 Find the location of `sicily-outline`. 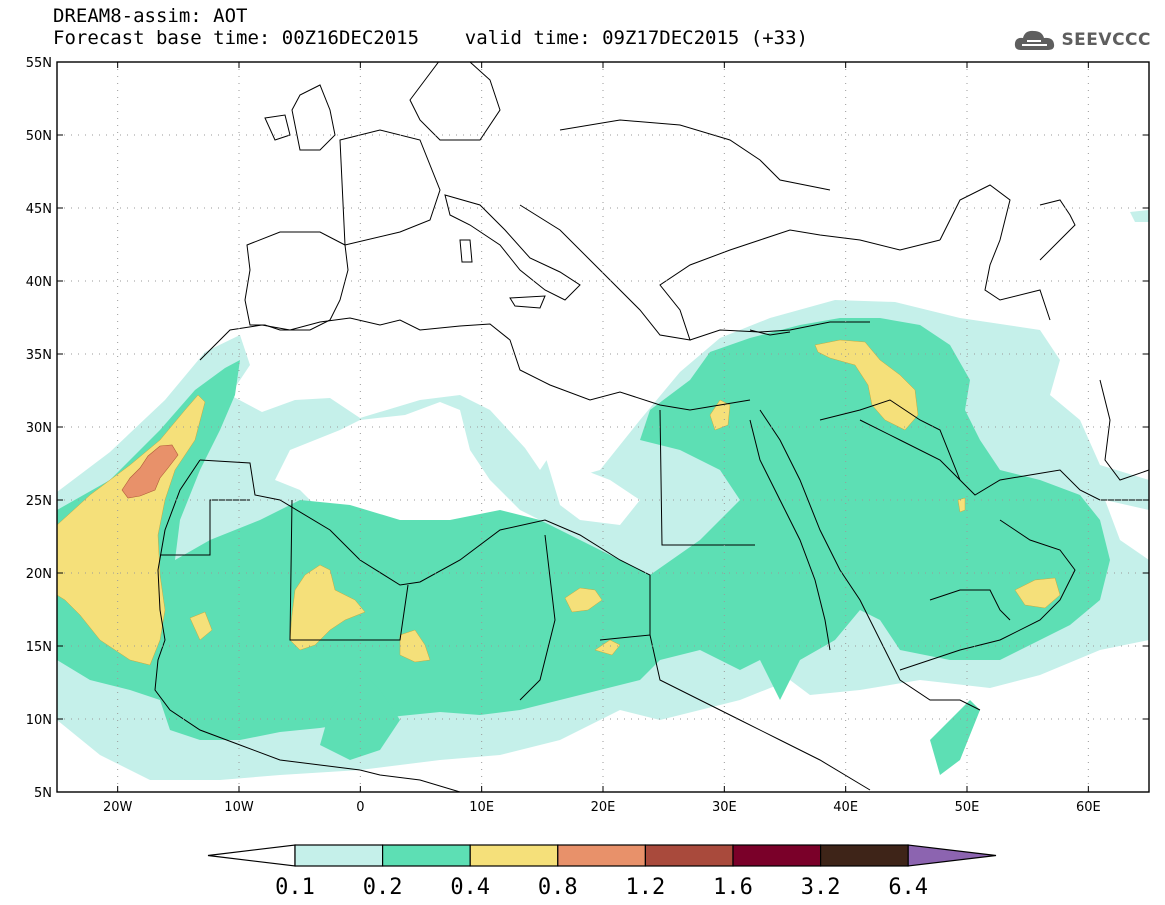

sicily-outline is located at coordinates (527, 302).